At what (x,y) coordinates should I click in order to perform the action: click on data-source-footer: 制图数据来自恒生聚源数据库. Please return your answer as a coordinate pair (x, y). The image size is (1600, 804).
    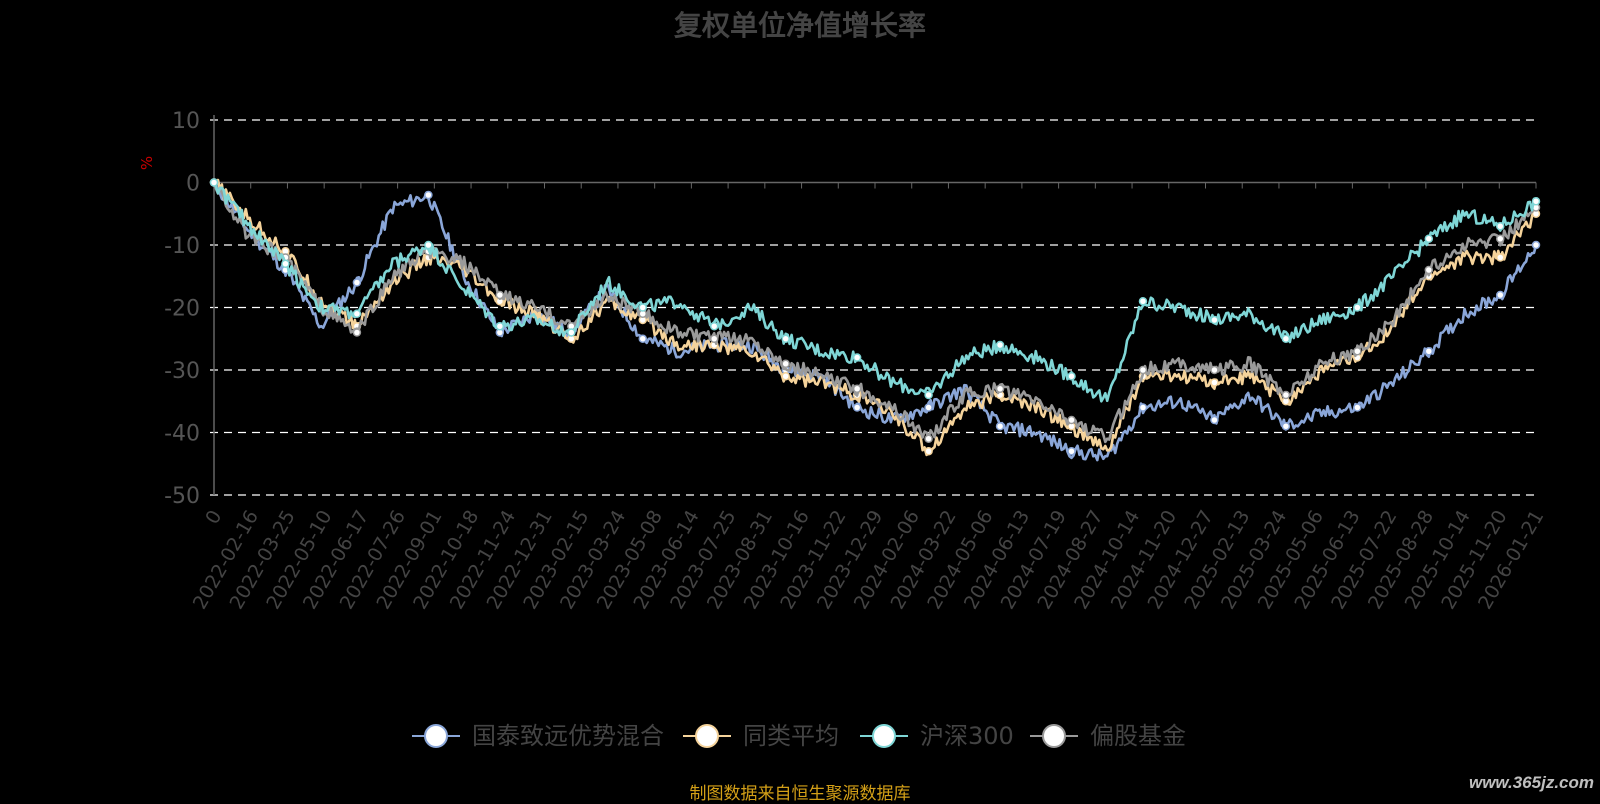
    Looking at the image, I should click on (800, 794).